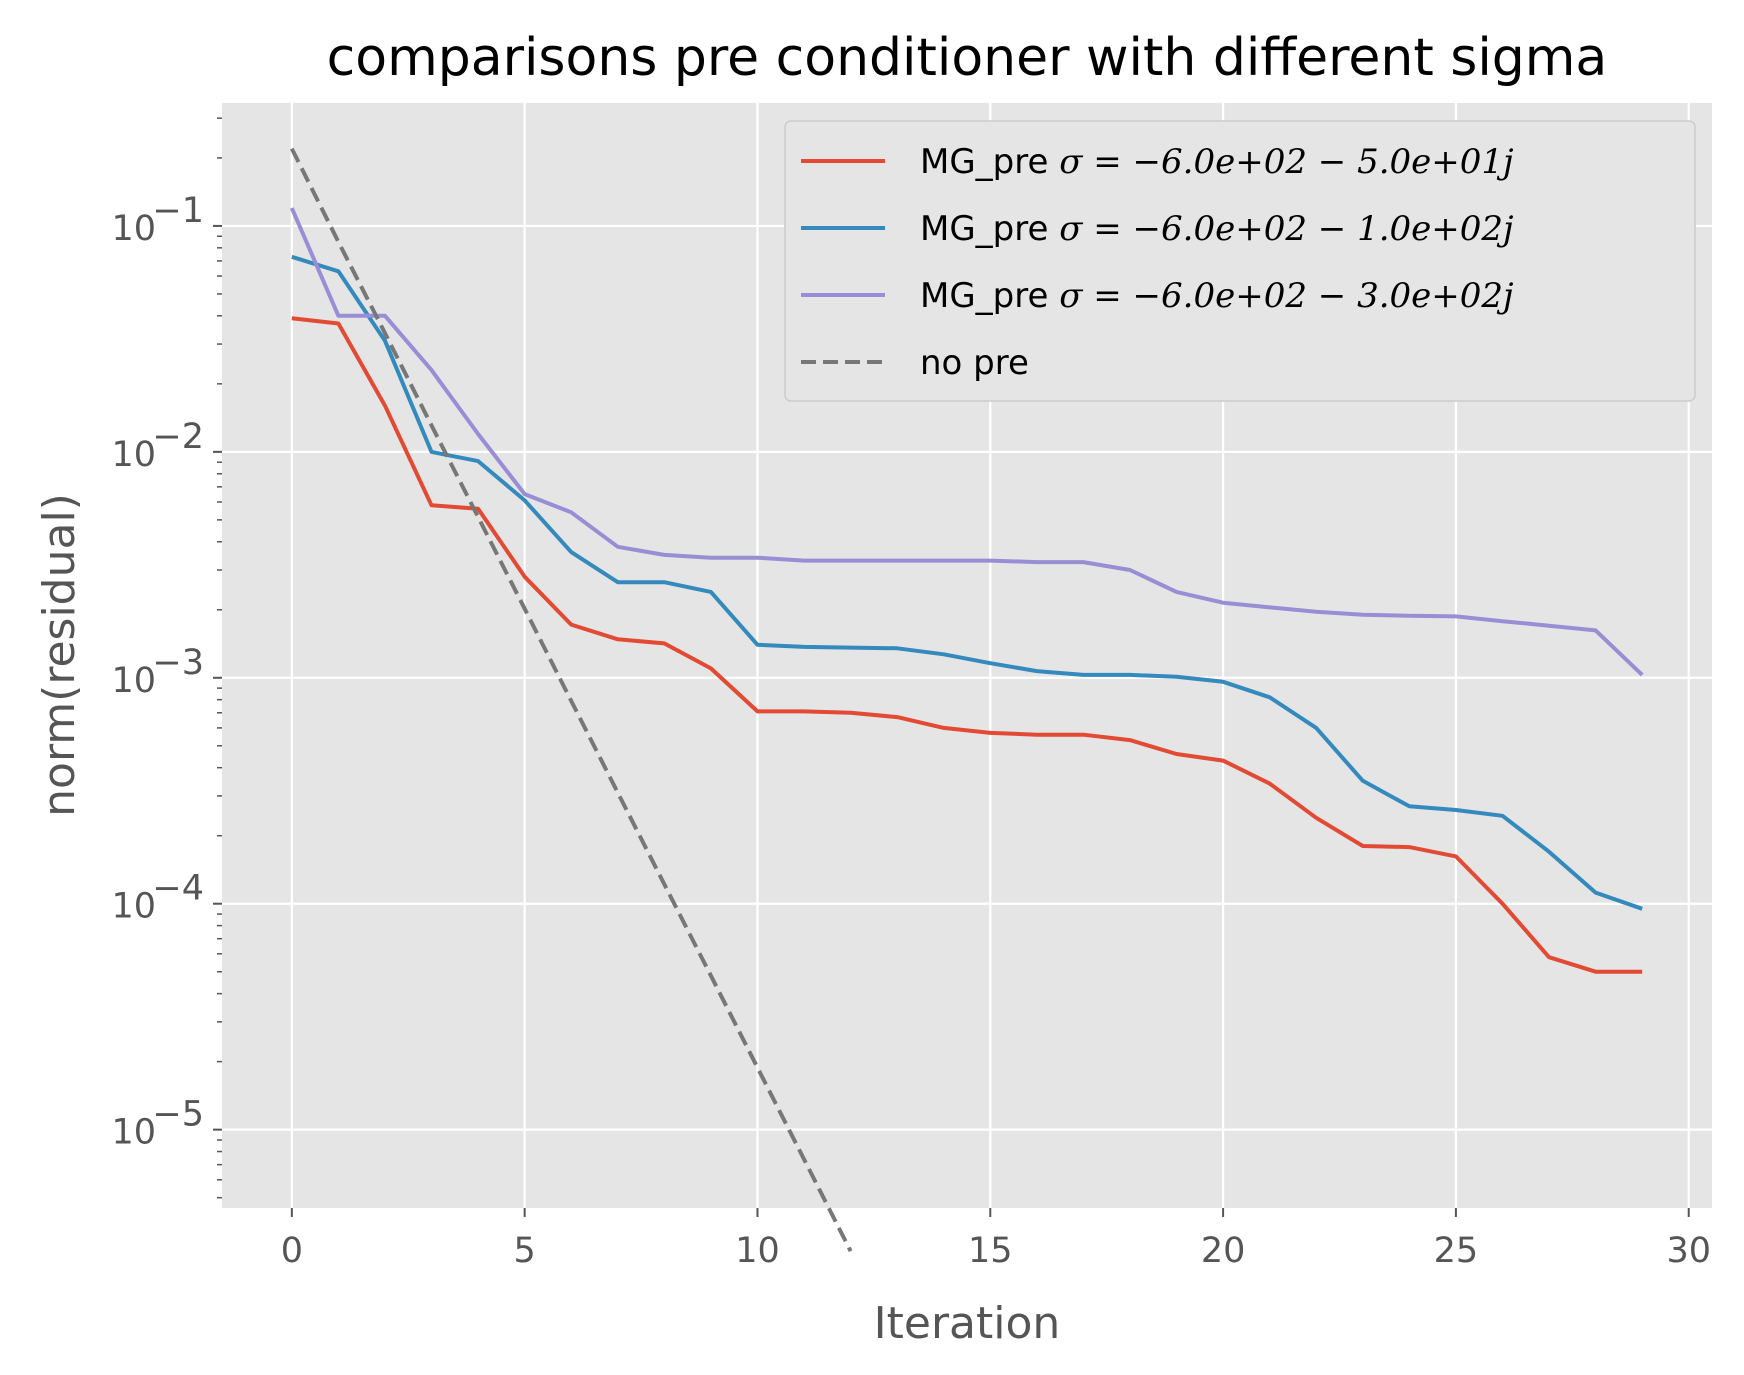  Describe the element at coordinates (1217, 296) in the screenshot. I see `legend-label-2: MG_pre σ = −6.0e+02 − 3.0e+02j` at that location.